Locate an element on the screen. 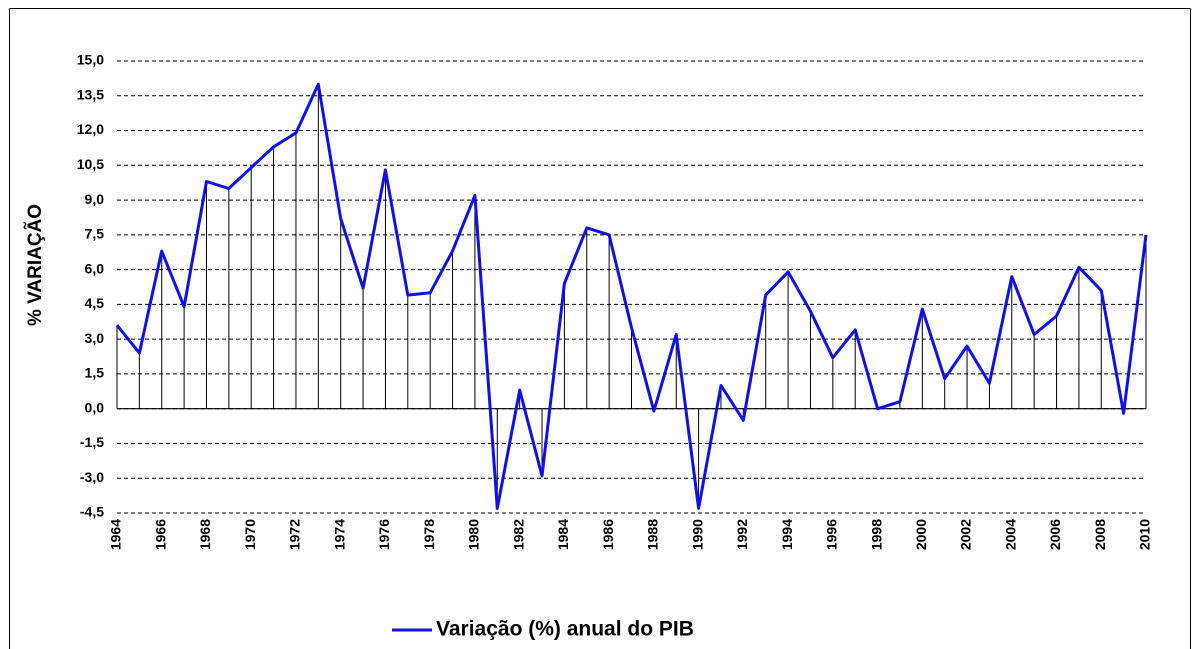  y-tick-label: -3,0 is located at coordinates (92, 477).